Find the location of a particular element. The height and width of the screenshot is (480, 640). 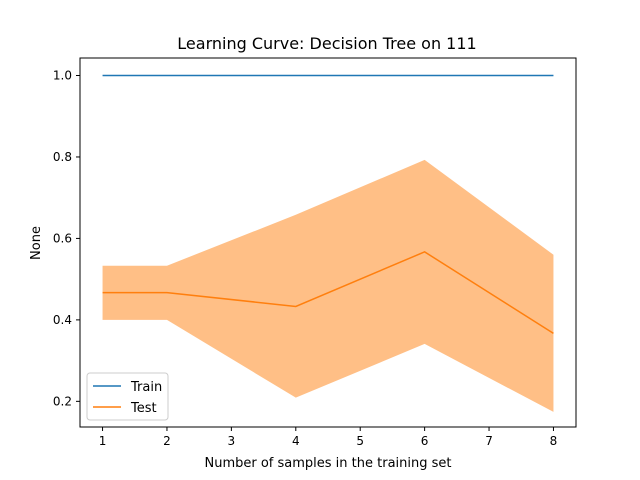

x-axis-label: Number of samples in the training set is located at coordinates (328, 463).